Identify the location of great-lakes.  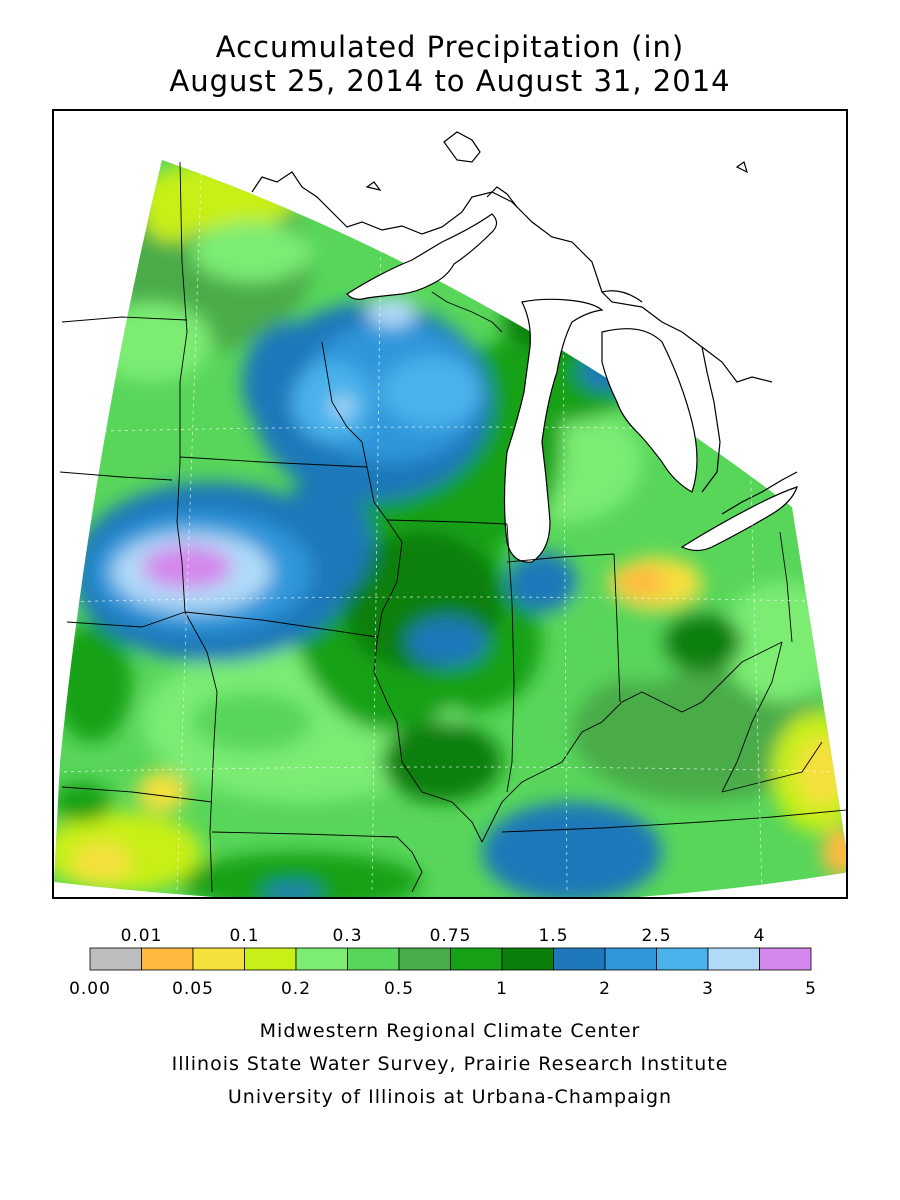
(572, 388).